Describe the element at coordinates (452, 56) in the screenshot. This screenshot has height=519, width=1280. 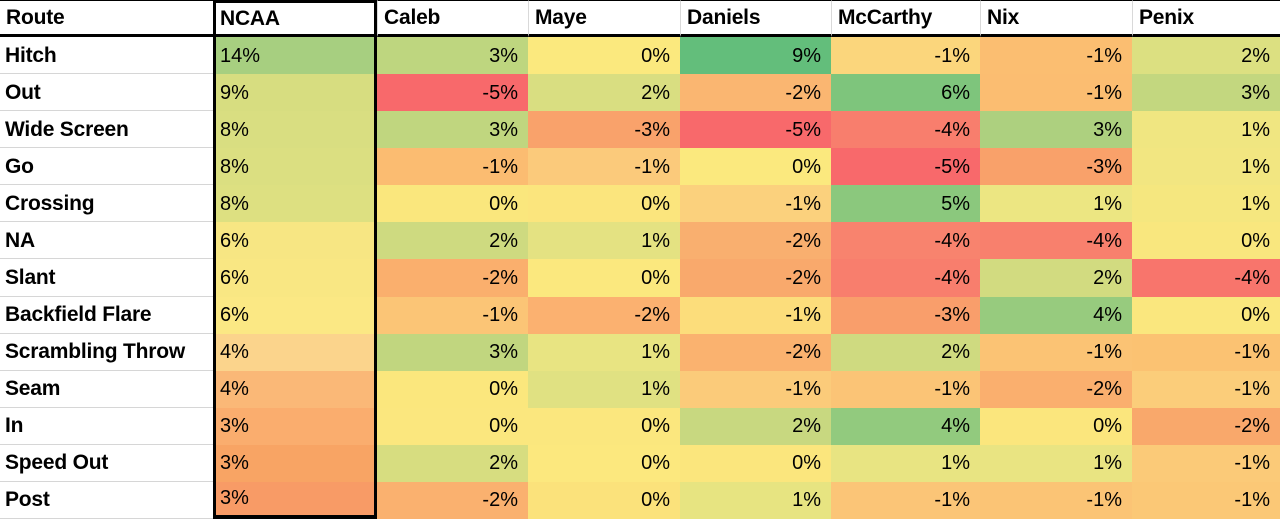
I see `cell-hitch-caleb: 3%` at that location.